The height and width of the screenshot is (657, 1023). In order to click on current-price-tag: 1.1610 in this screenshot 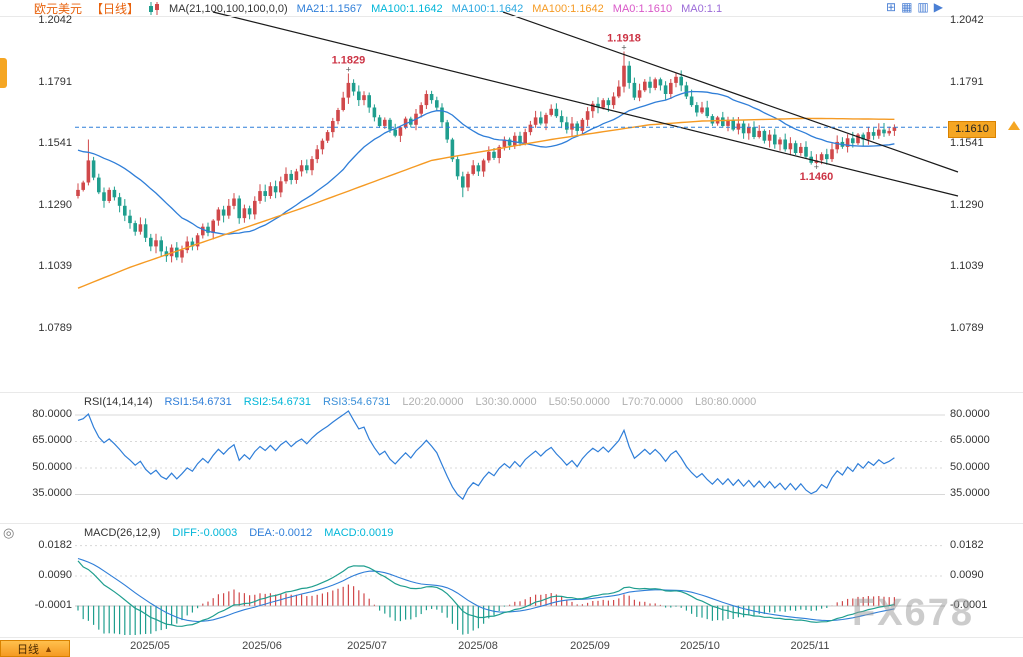, I will do `click(972, 129)`.